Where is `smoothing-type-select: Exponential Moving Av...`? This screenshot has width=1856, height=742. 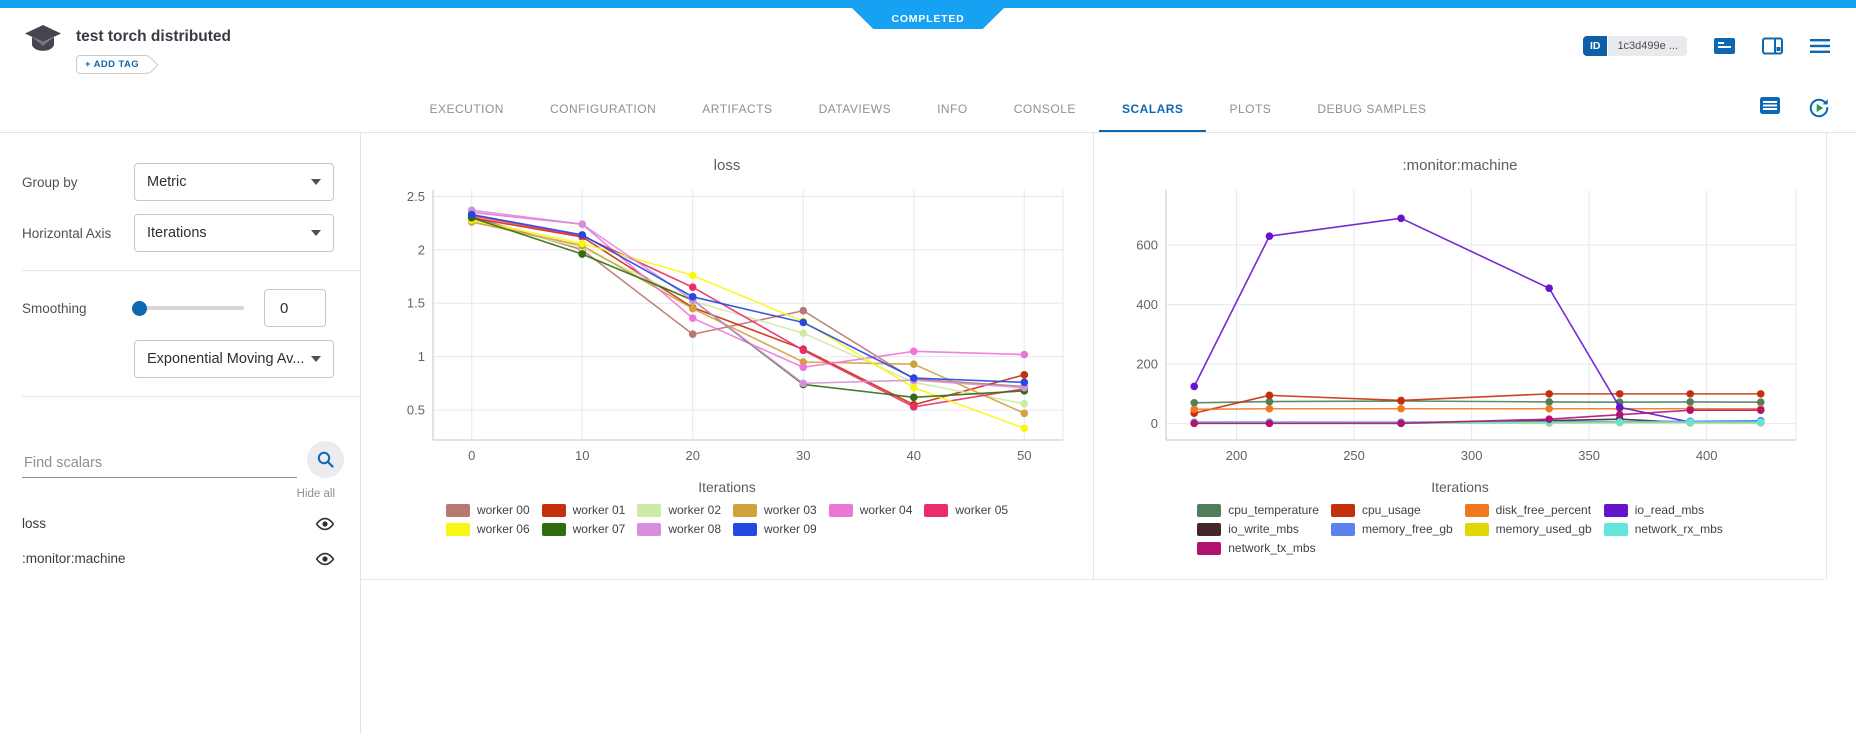 smoothing-type-select: Exponential Moving Av... is located at coordinates (234, 359).